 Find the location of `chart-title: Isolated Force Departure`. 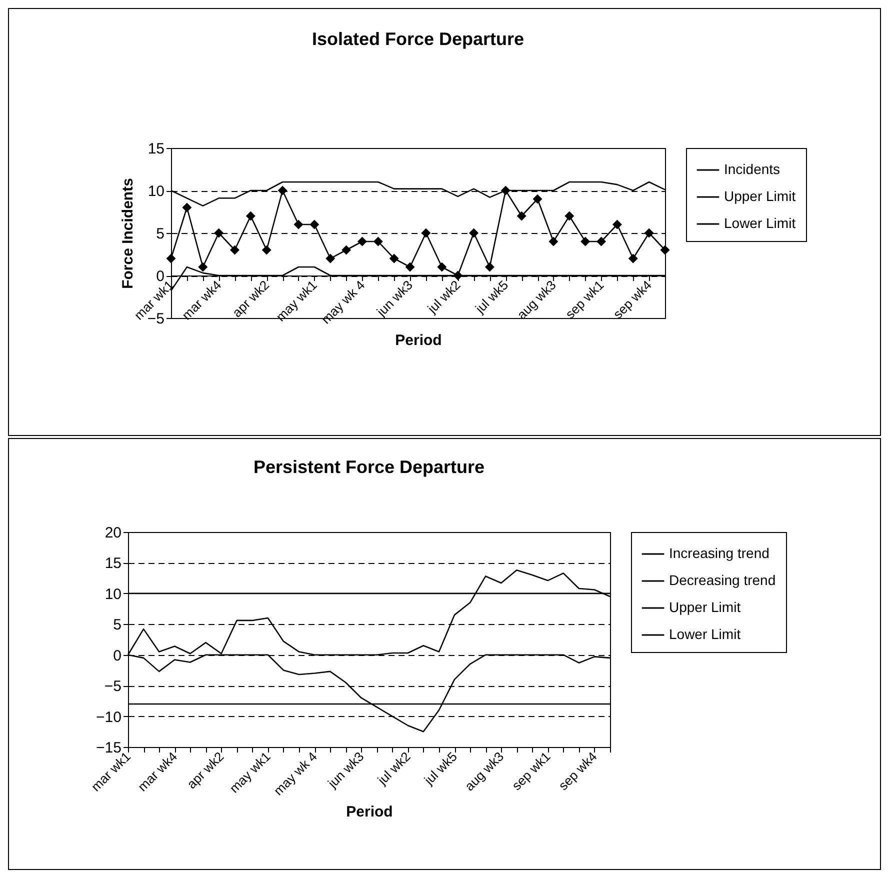

chart-title: Isolated Force Departure is located at coordinates (418, 39).